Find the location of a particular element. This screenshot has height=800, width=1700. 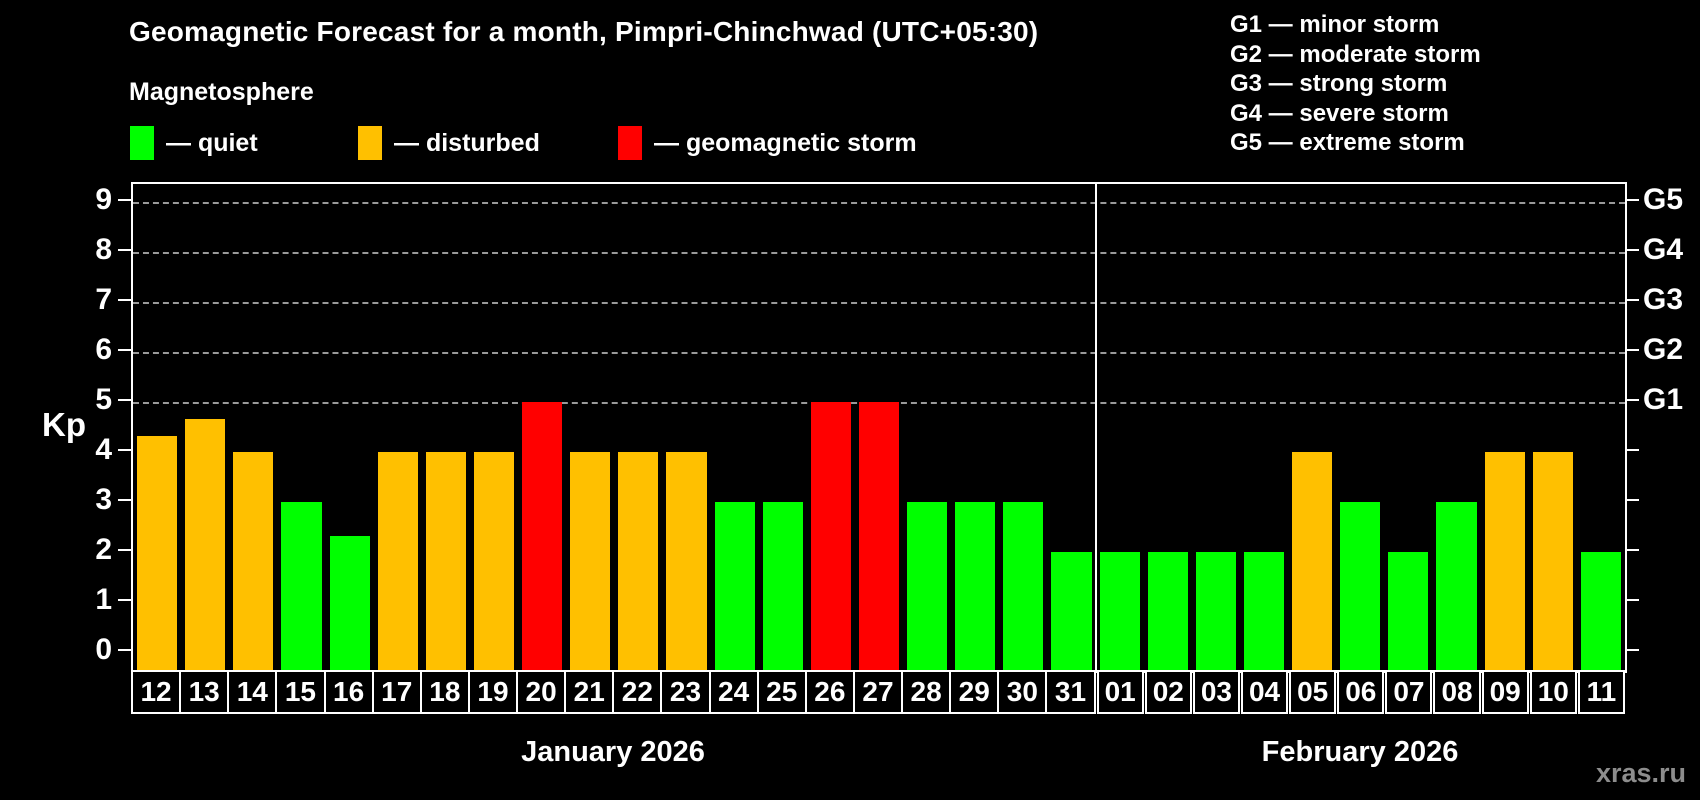

y-tick-label: 5 is located at coordinates (103, 399).